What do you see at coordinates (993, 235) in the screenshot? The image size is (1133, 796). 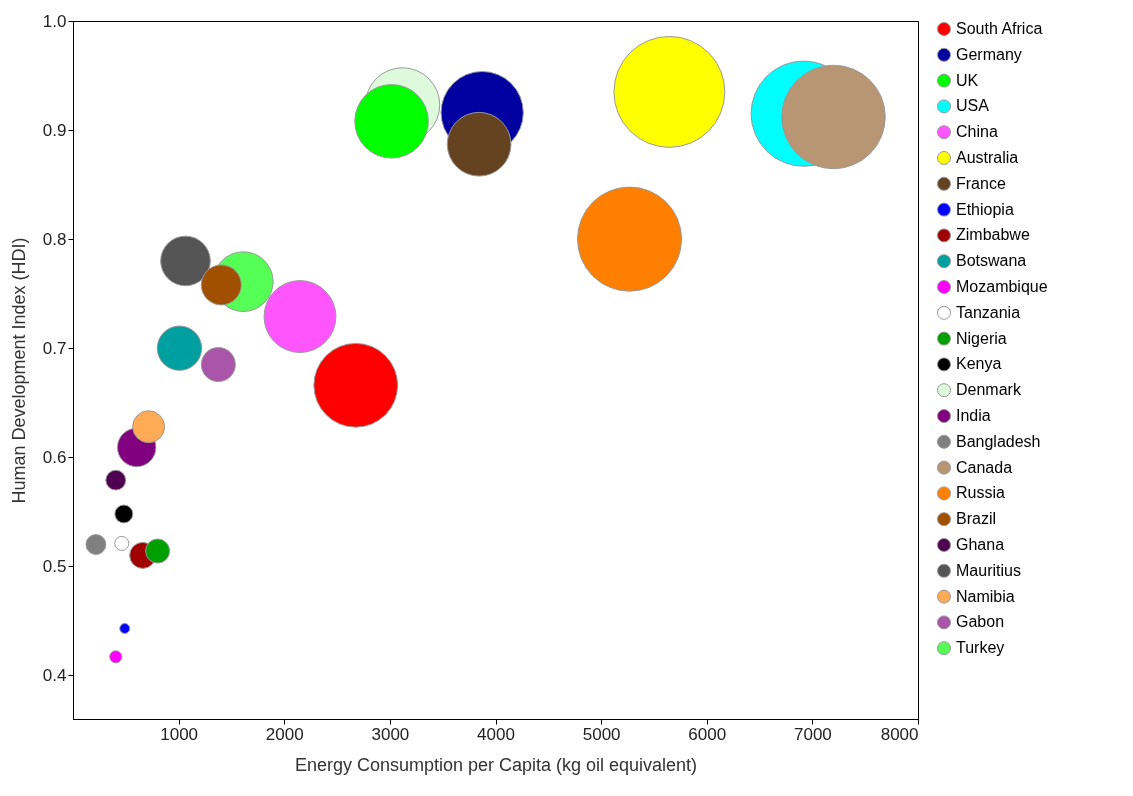 I see `legend-label: Zimbabwe` at bounding box center [993, 235].